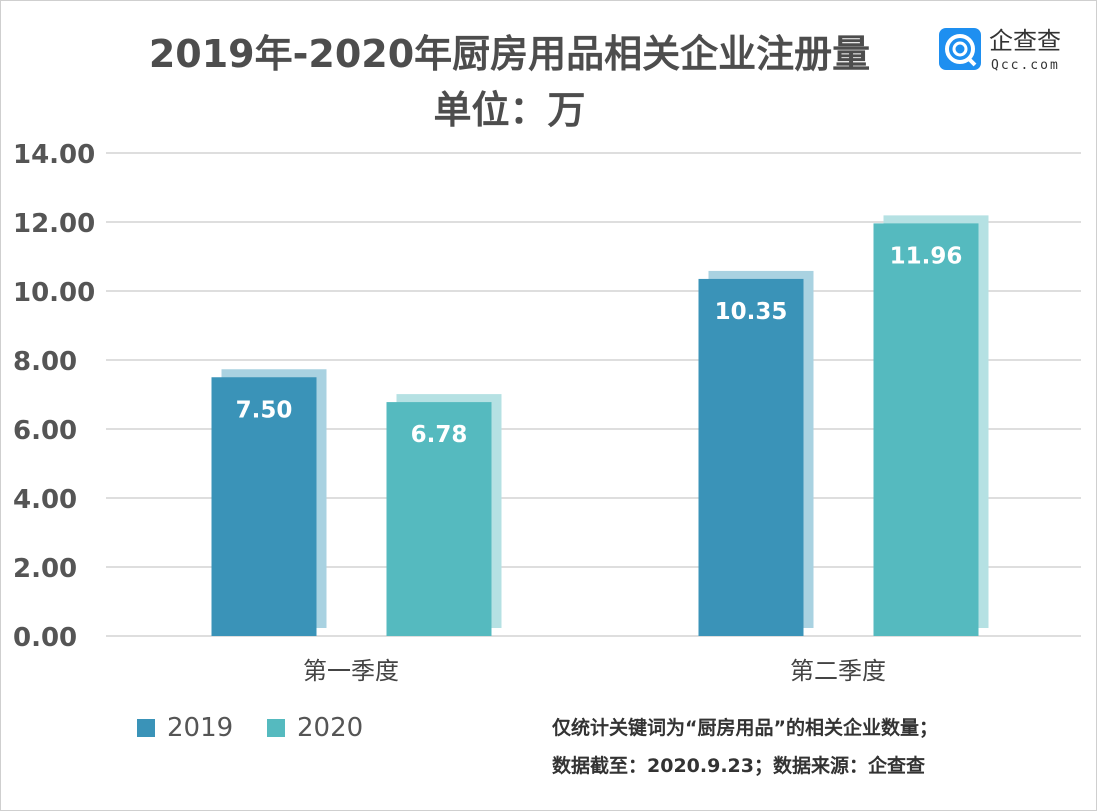  I want to click on legend-item-2020: 2020, so click(315, 728).